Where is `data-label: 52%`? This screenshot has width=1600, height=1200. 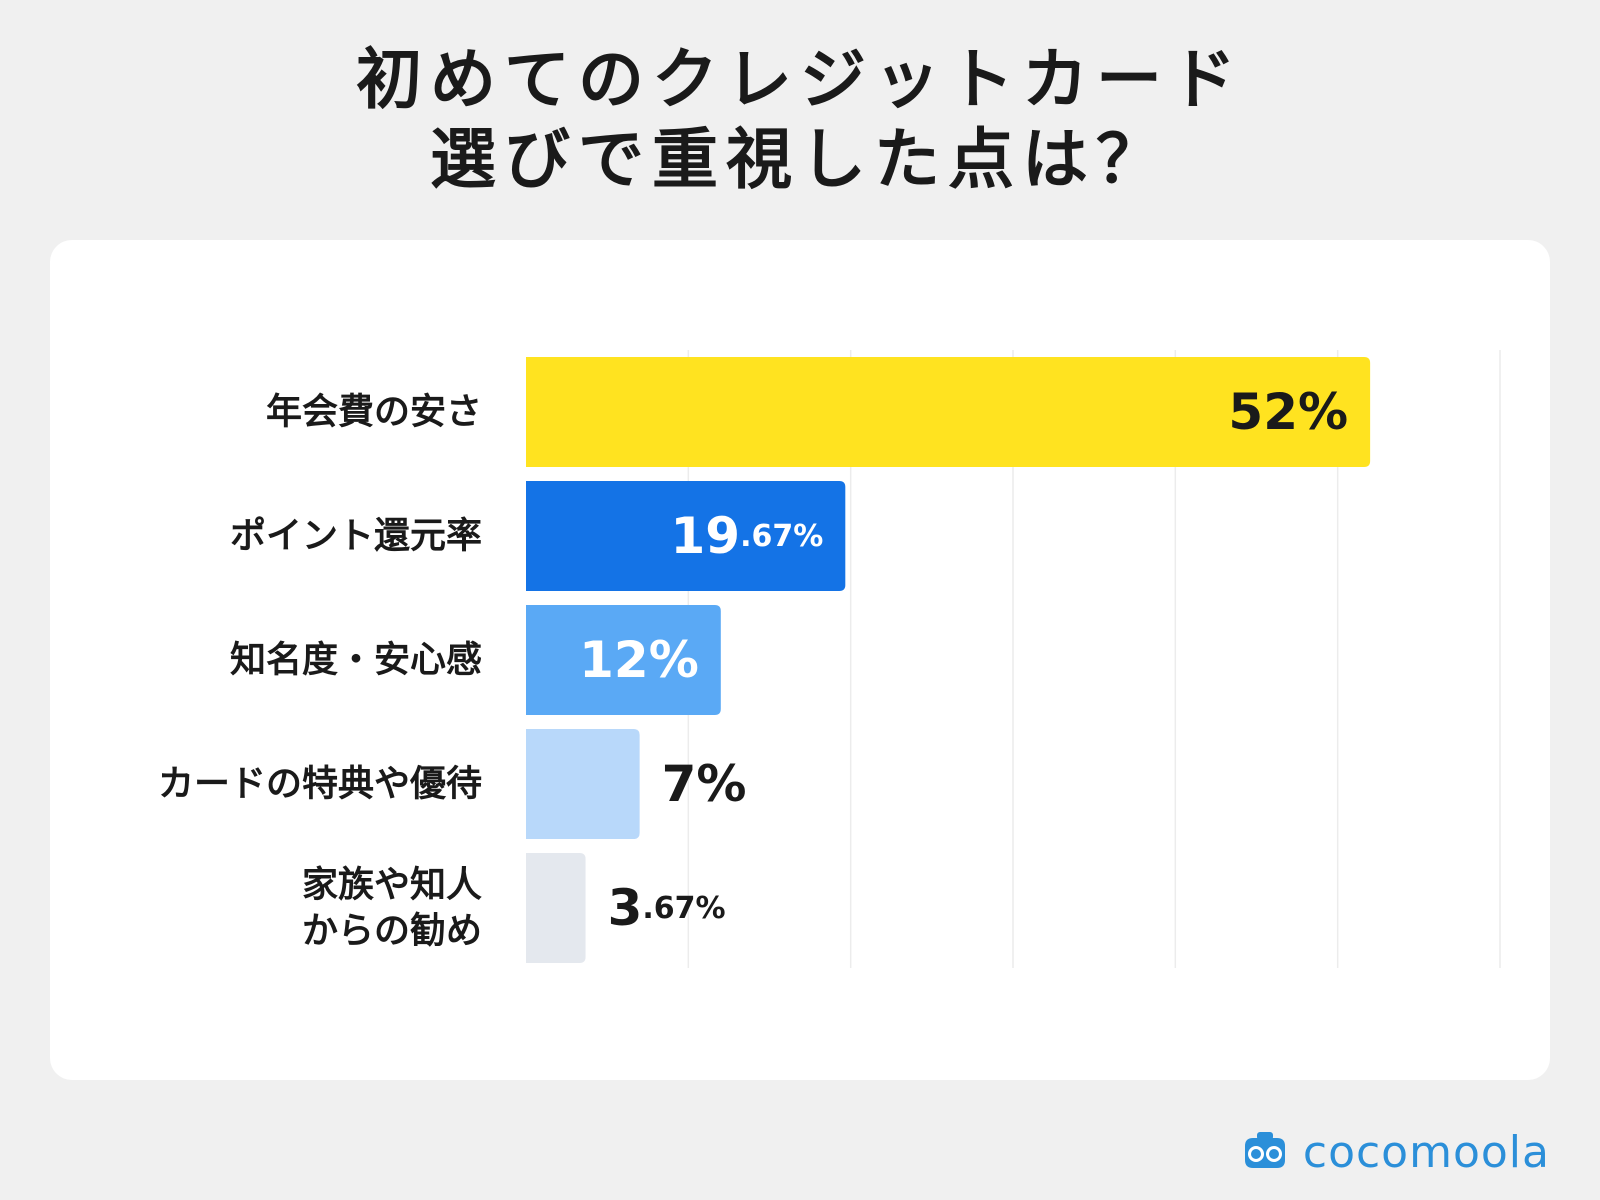 data-label: 52% is located at coordinates (1288, 412).